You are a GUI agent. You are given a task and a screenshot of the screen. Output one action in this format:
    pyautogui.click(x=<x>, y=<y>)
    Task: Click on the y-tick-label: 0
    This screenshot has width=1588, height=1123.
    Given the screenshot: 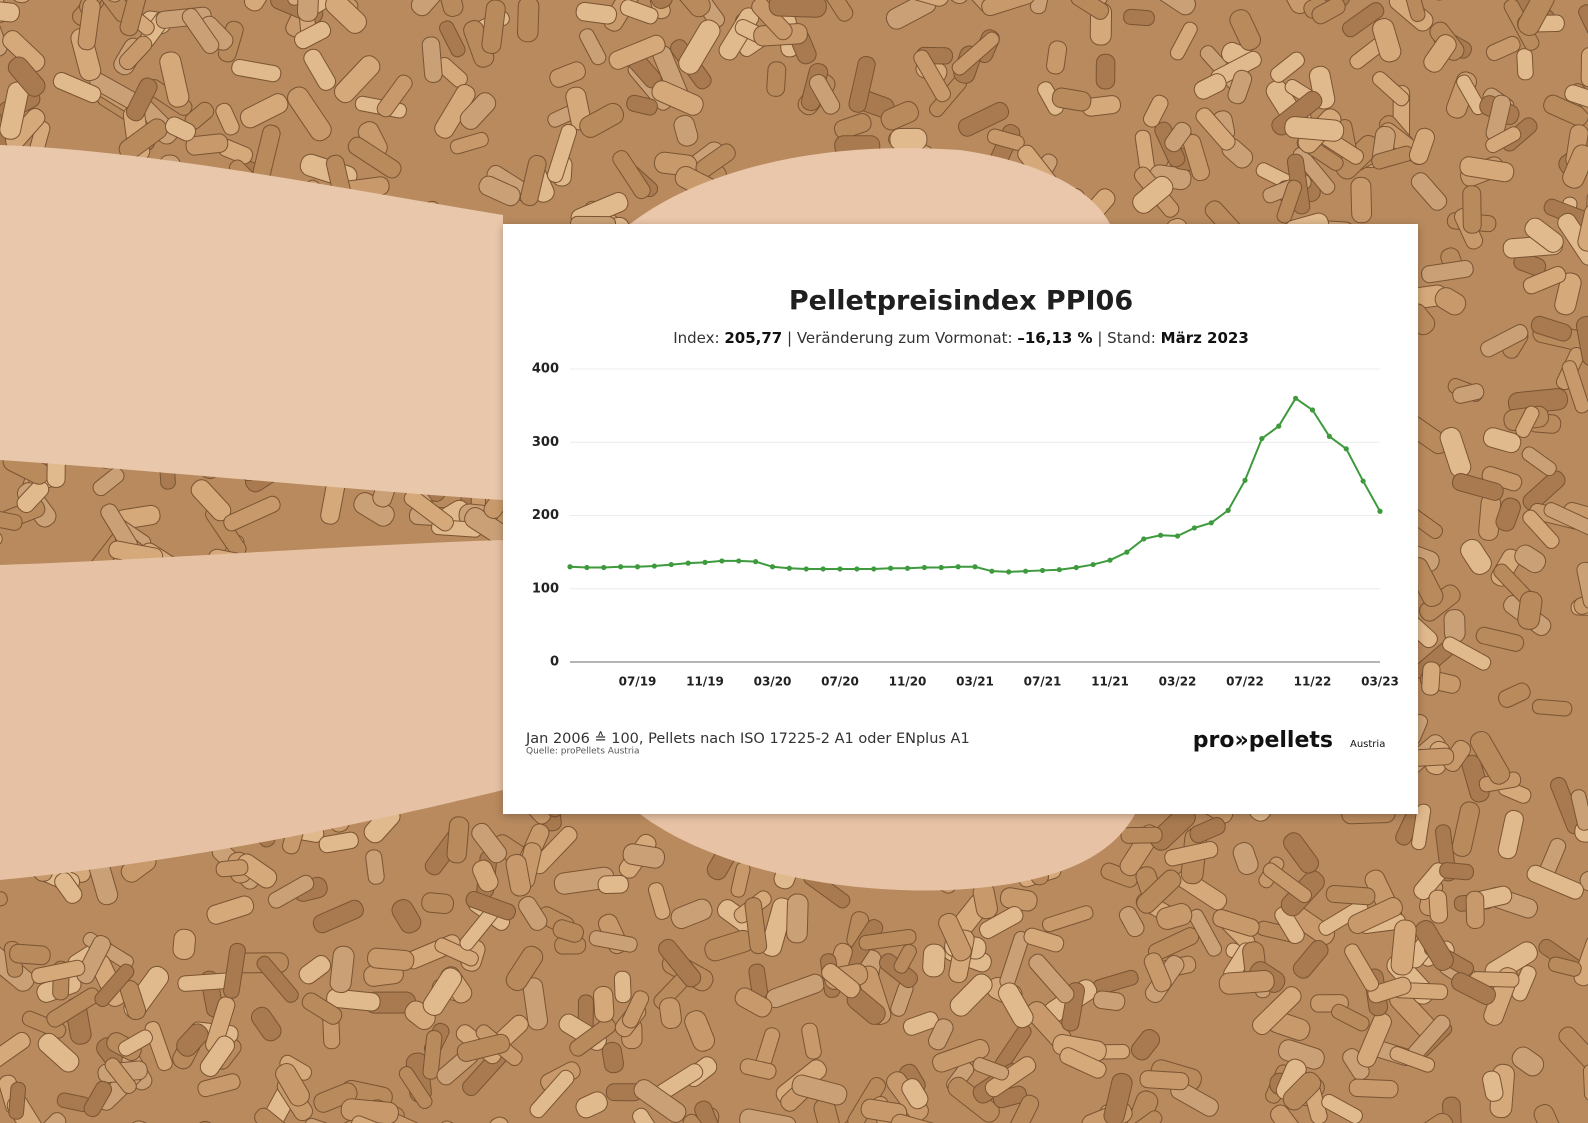 What is the action you would take?
    pyautogui.click(x=554, y=662)
    